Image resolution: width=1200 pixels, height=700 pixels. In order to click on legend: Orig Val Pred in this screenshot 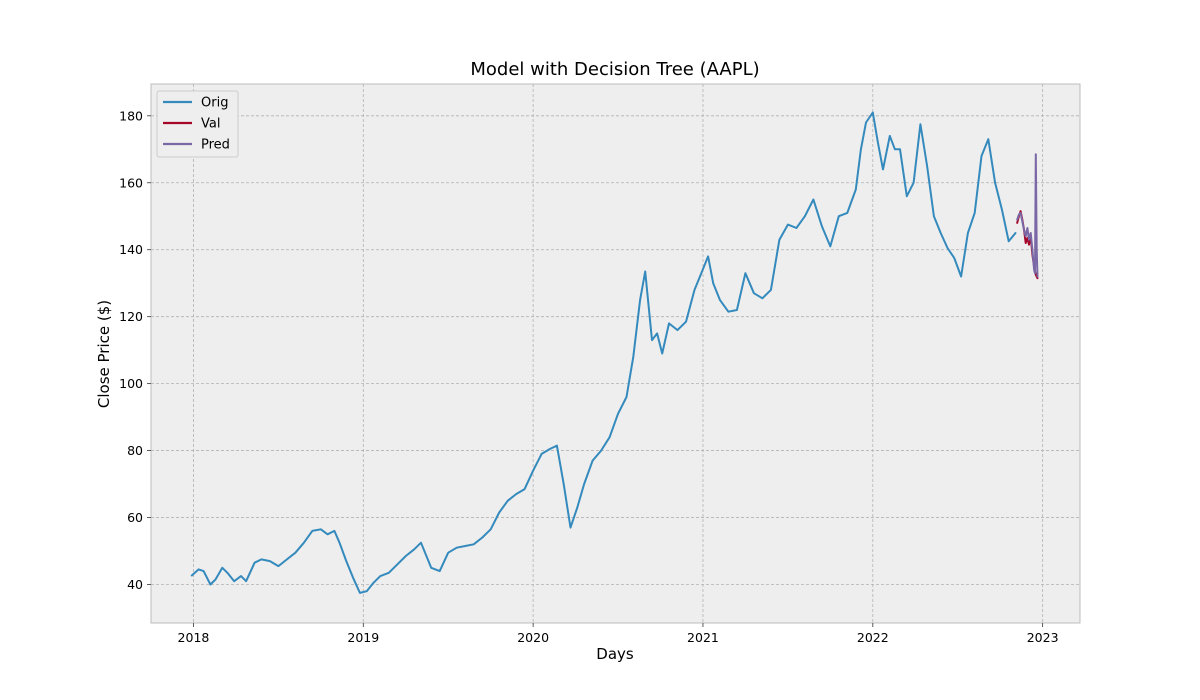, I will do `click(197, 124)`.